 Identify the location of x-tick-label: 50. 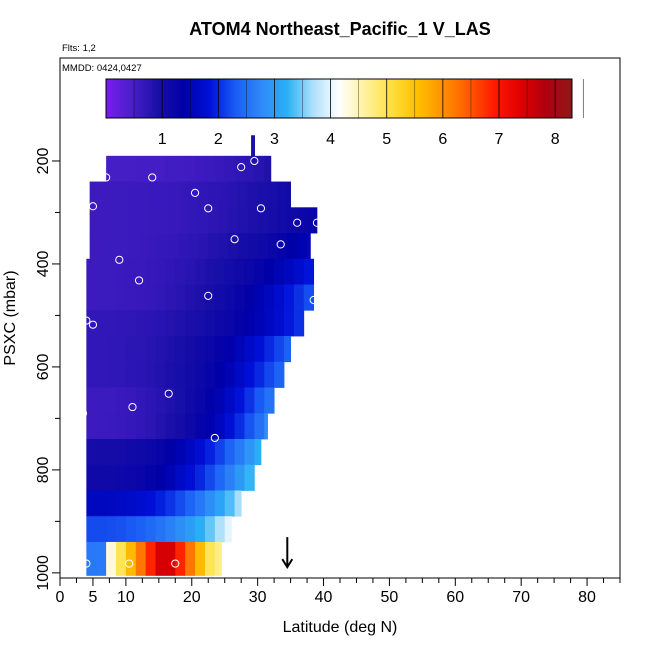
(390, 597).